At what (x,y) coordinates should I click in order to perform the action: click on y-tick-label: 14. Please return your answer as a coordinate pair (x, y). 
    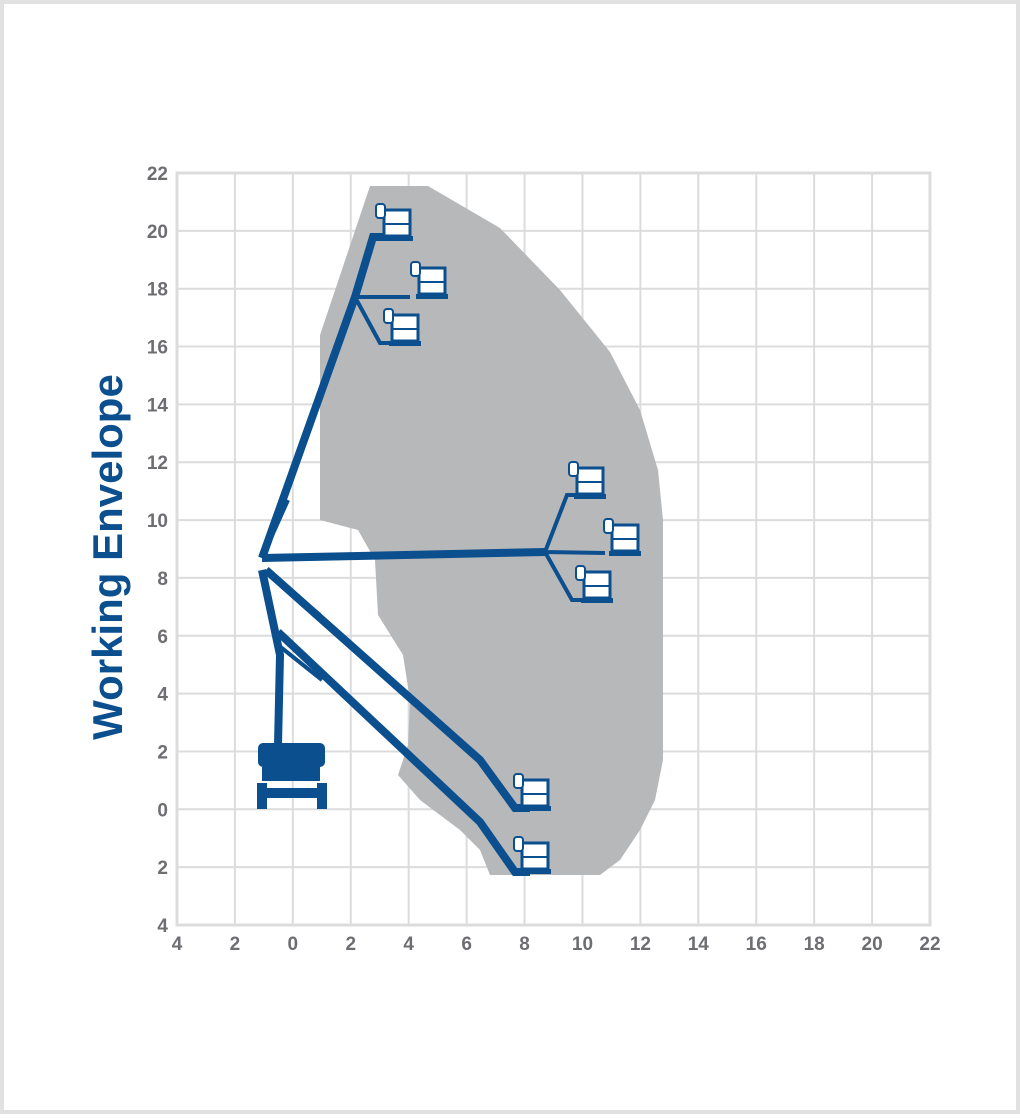
    Looking at the image, I should click on (158, 405).